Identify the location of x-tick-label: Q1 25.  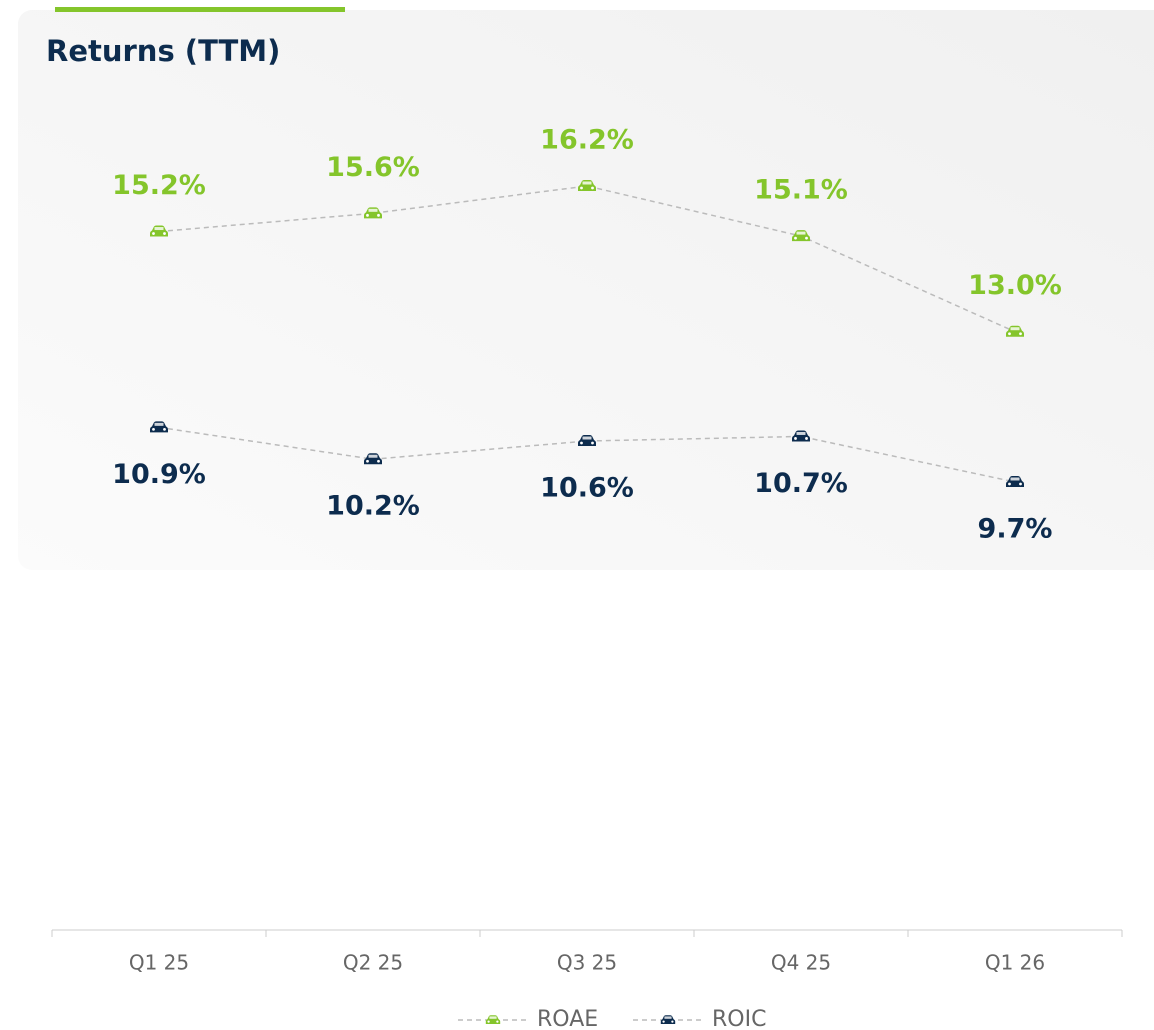
(159, 963).